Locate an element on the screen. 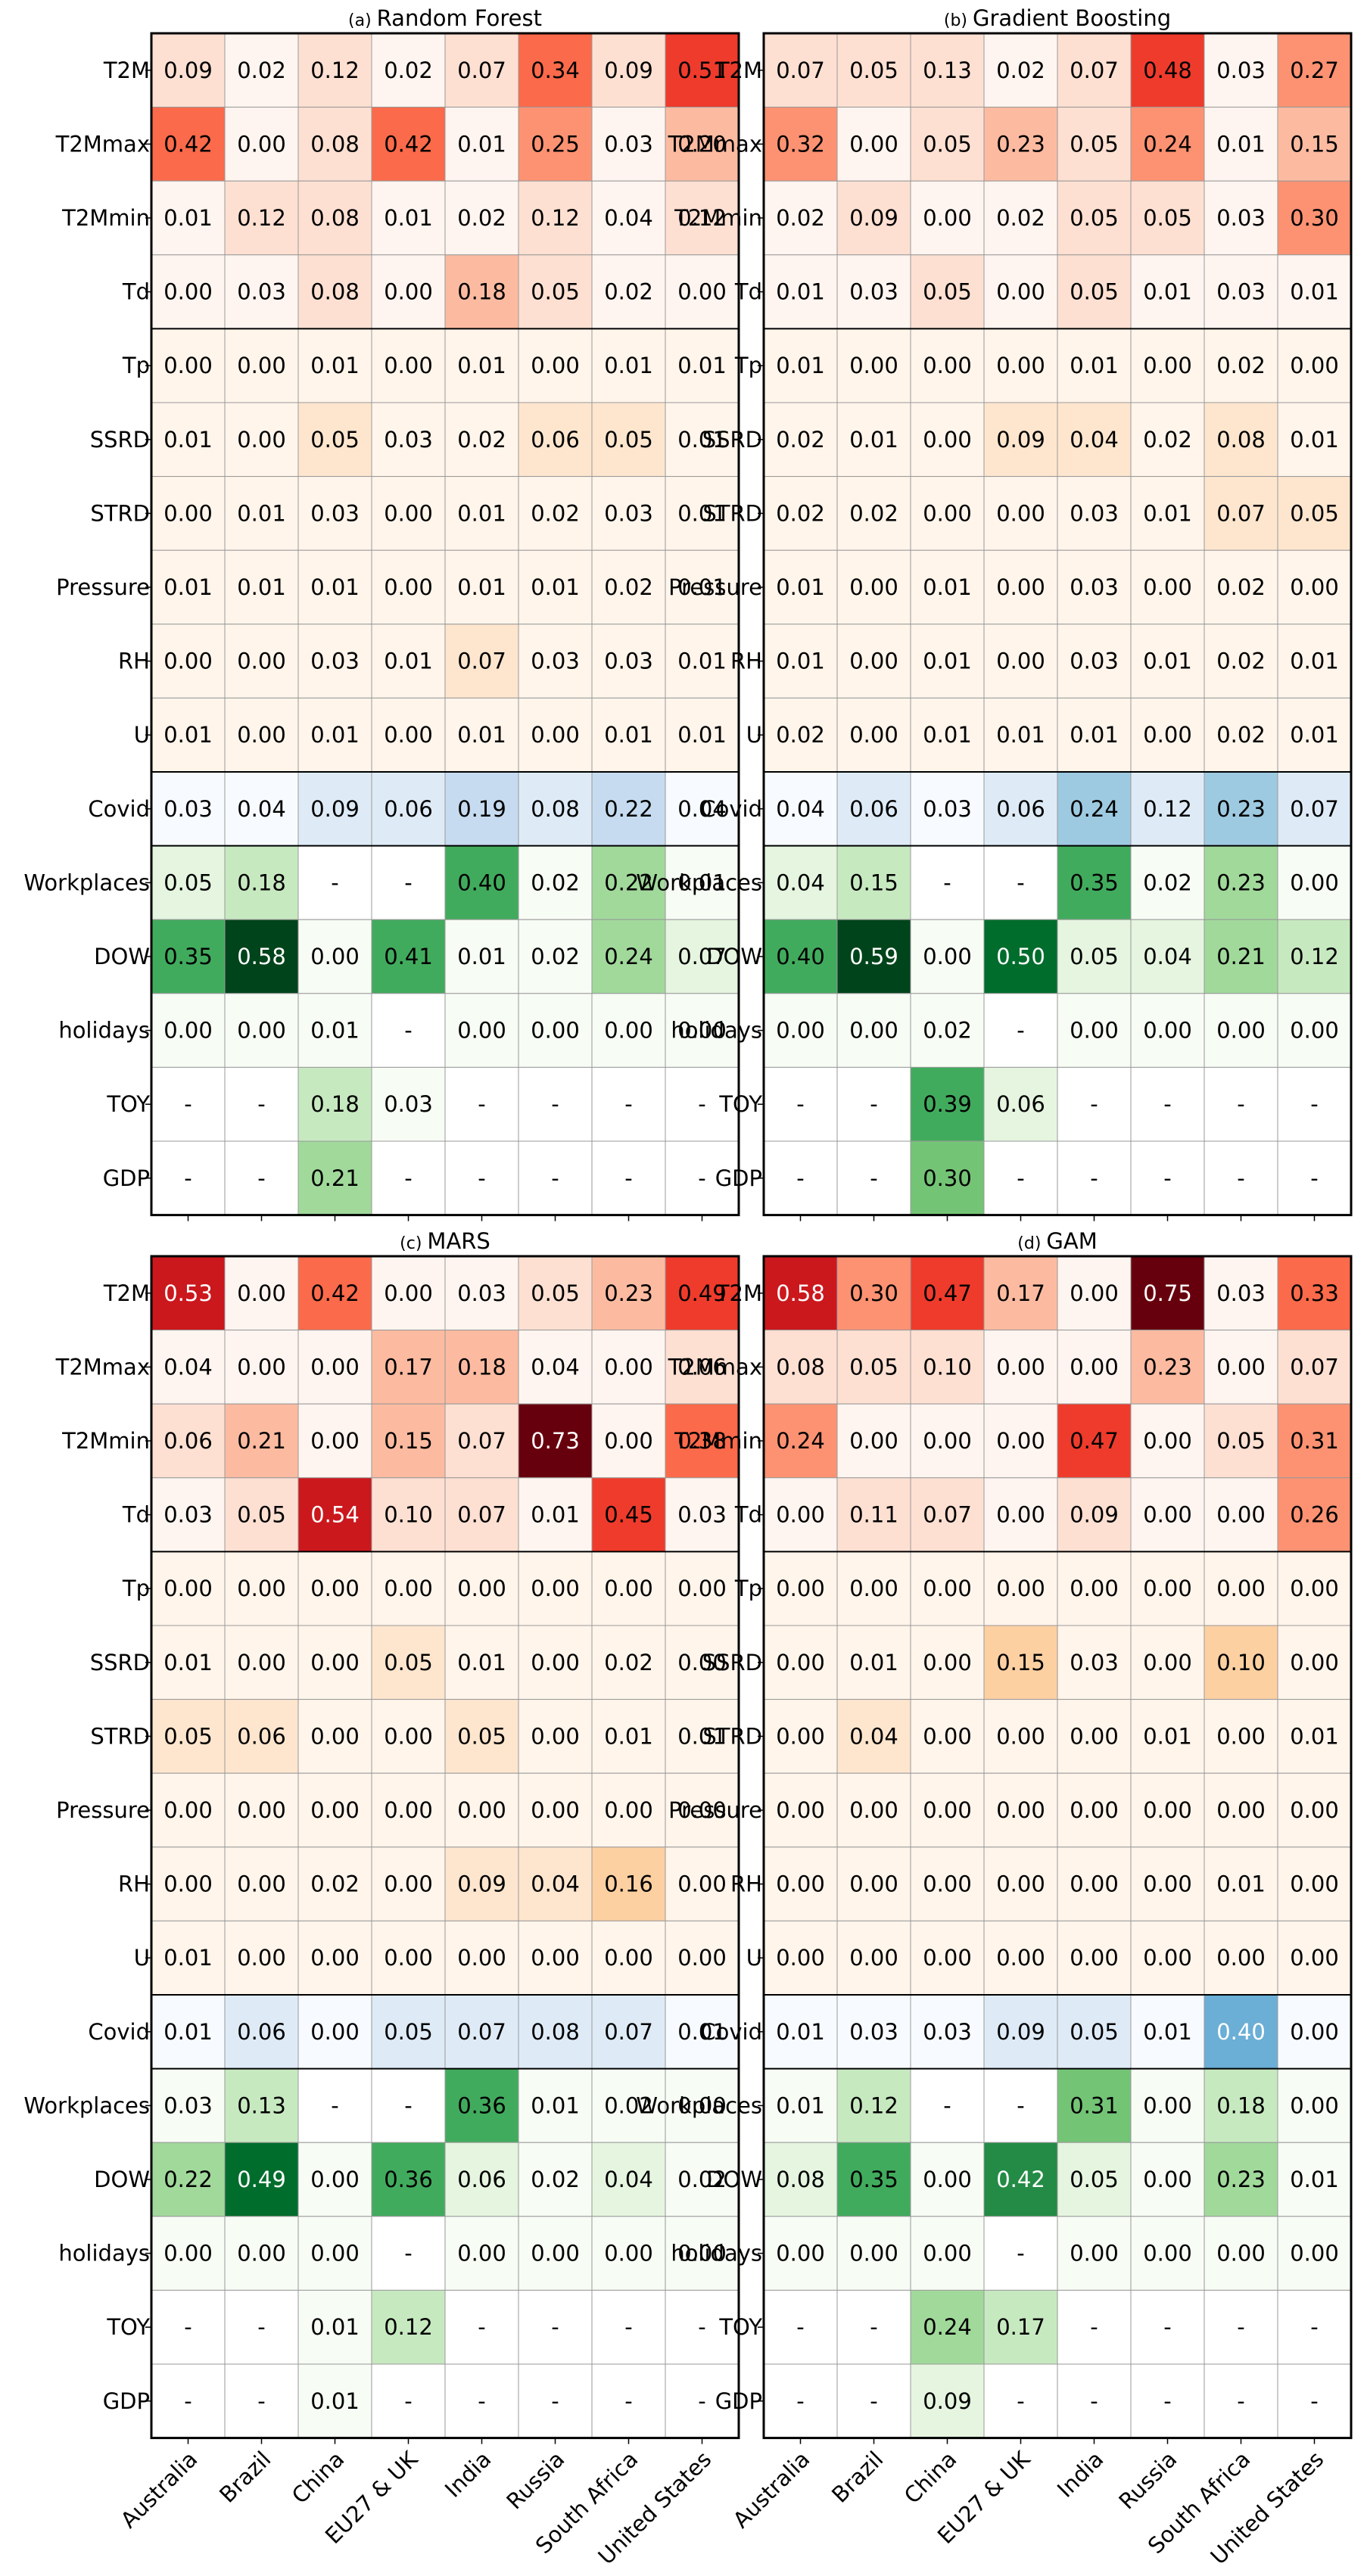 This screenshot has height=2576, width=1367. cell-value-label: 0.18 is located at coordinates (481, 292).